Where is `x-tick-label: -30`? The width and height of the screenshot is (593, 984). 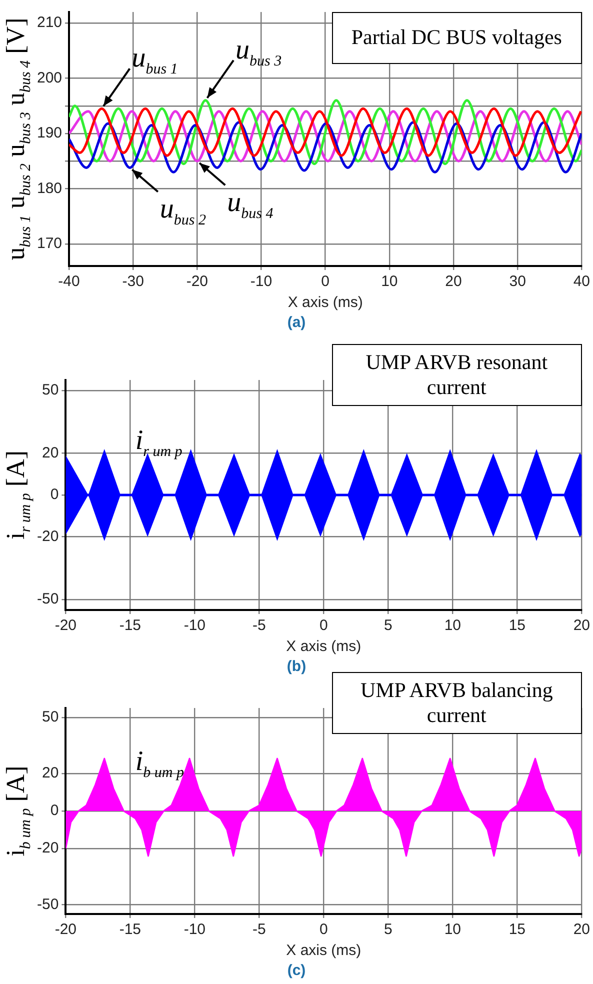 x-tick-label: -30 is located at coordinates (133, 281).